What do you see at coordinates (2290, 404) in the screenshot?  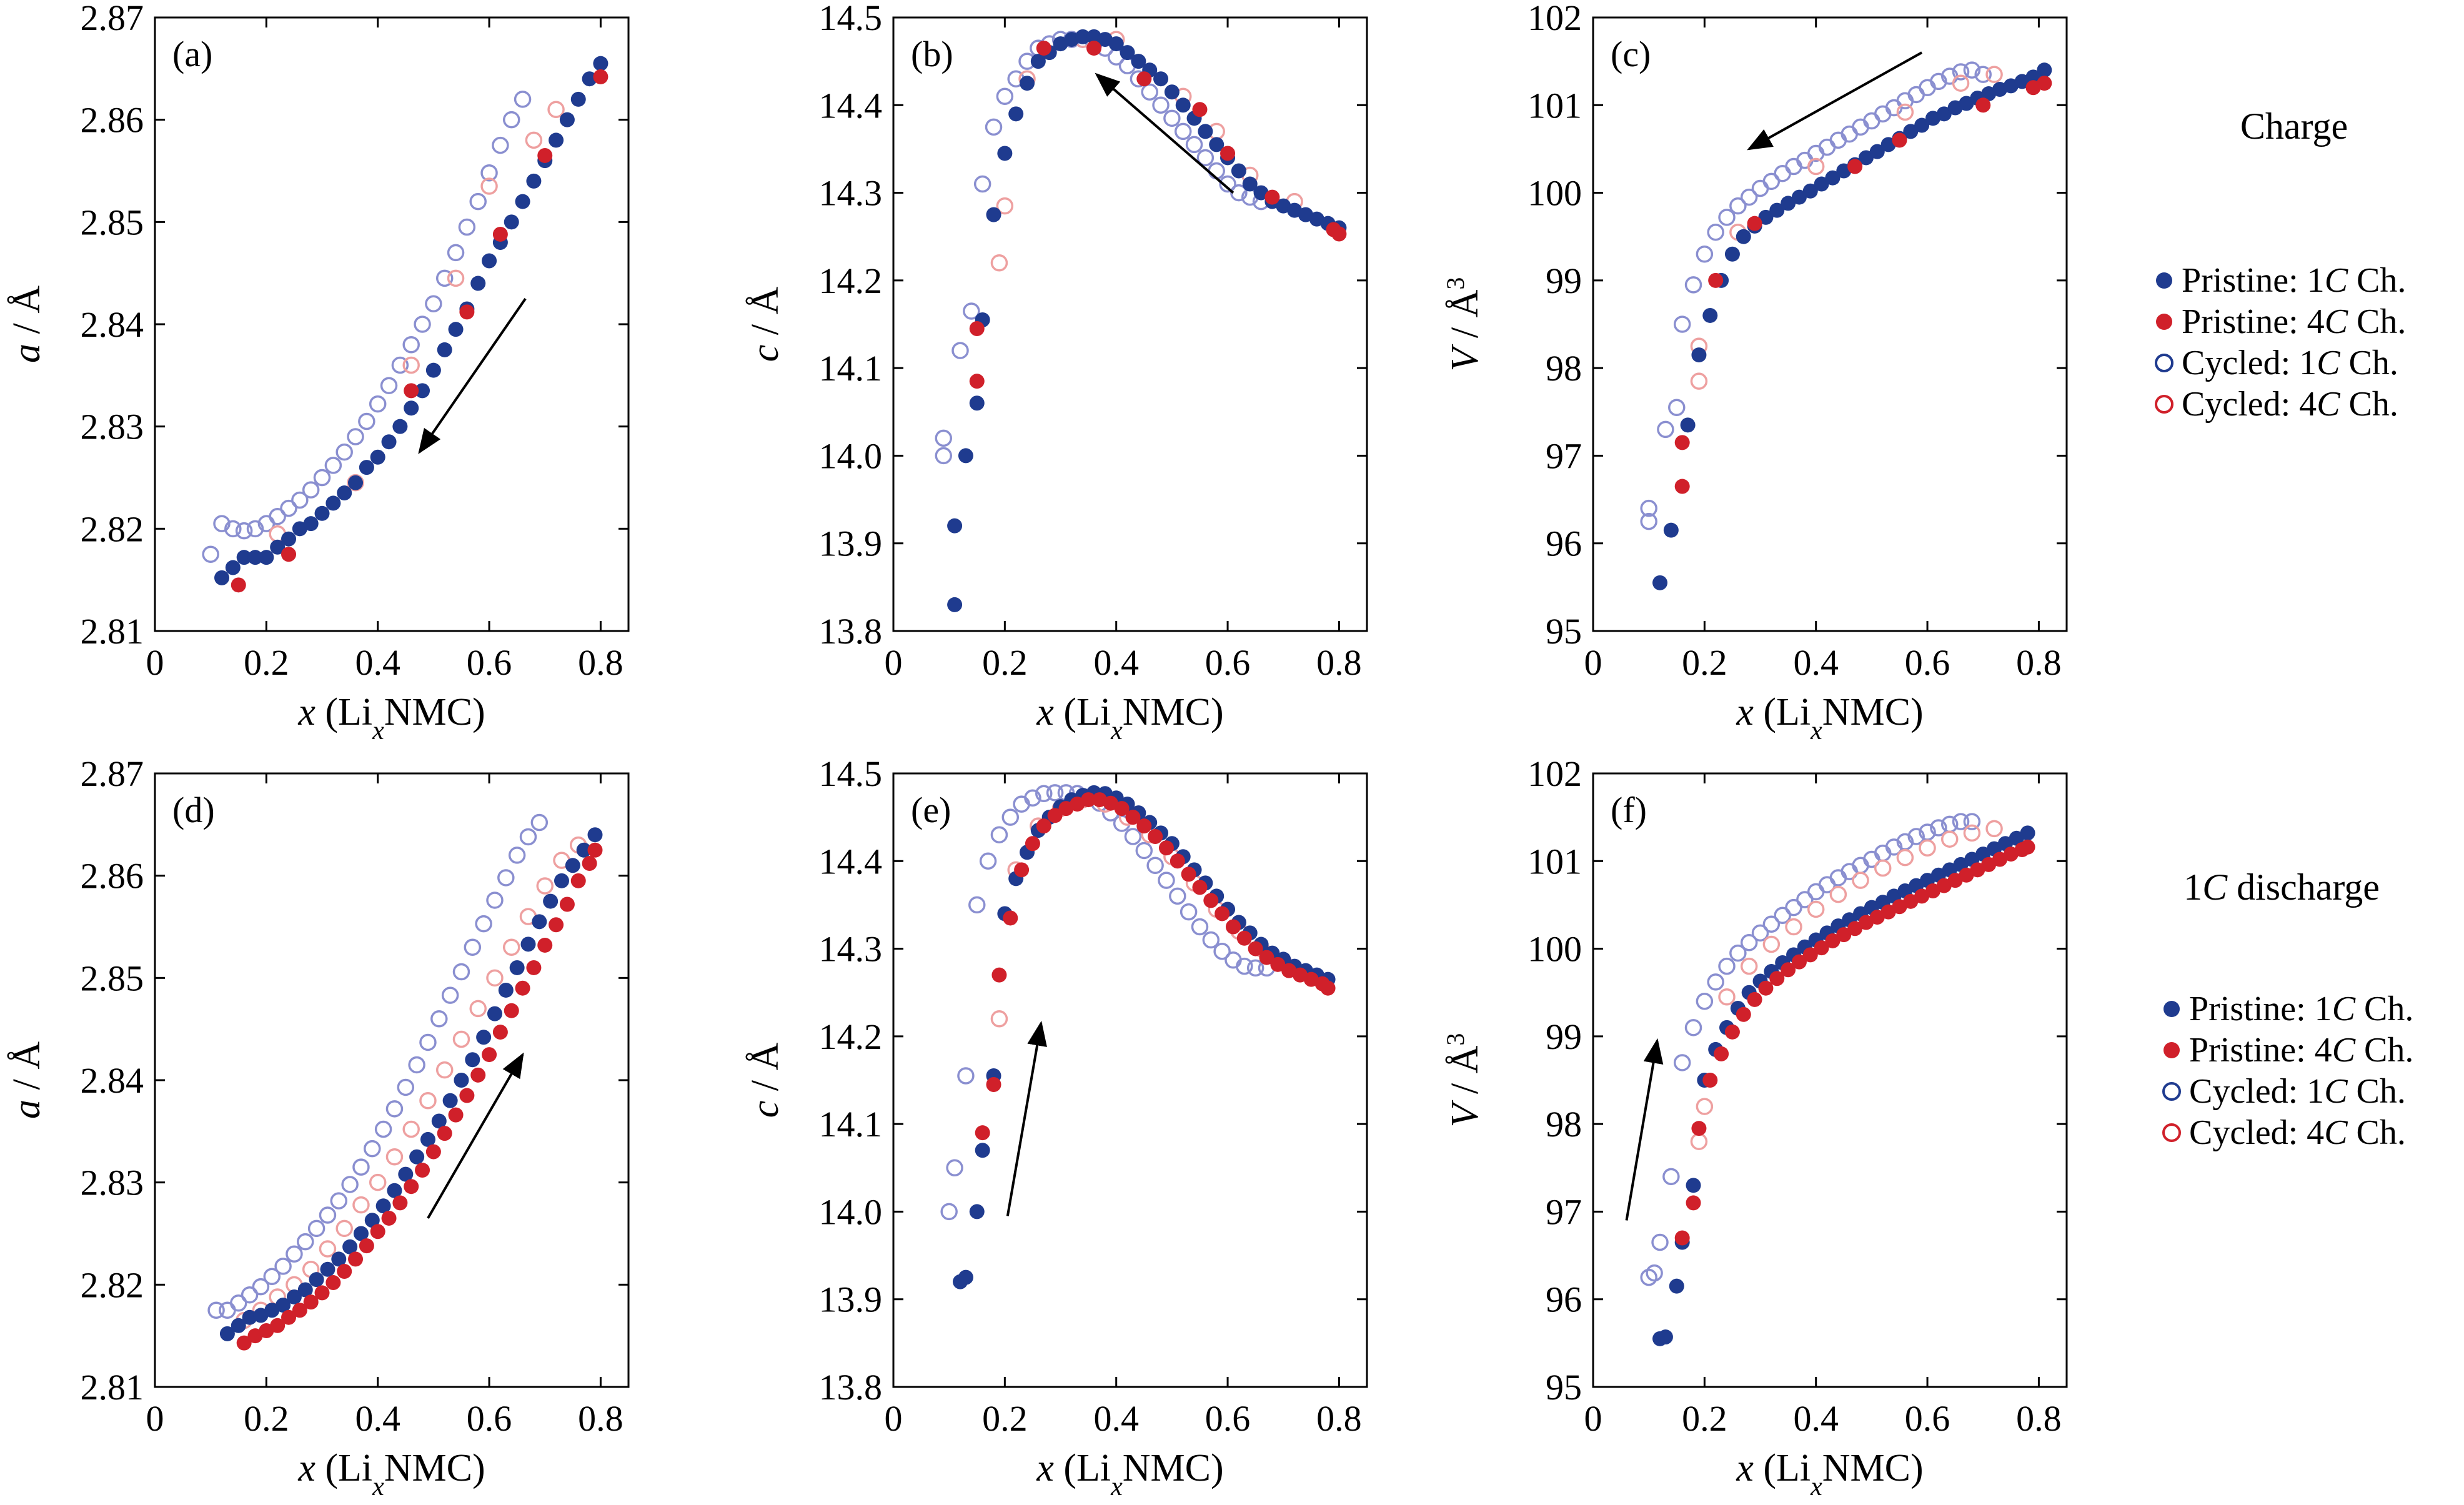 I see `legend-label: Cycled: 4C Ch.` at bounding box center [2290, 404].